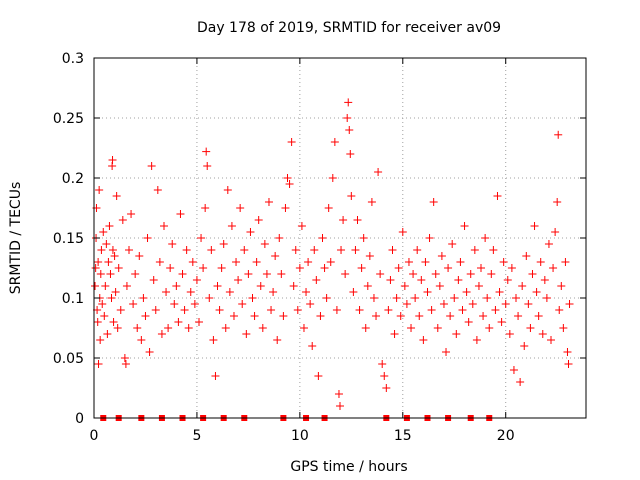  Describe the element at coordinates (403, 436) in the screenshot. I see `x-tick-label: 15` at that location.